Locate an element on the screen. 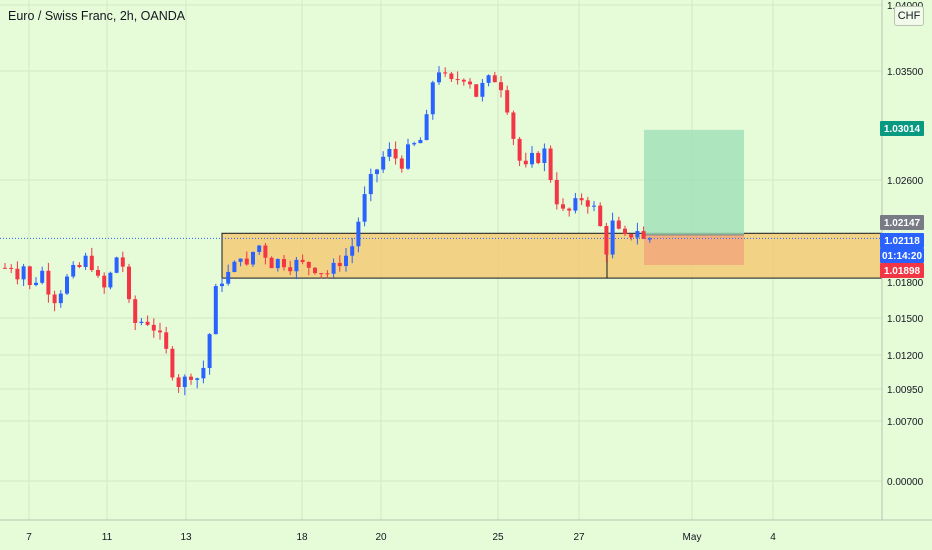 Image resolution: width=932 pixels, height=550 pixels. y-tick-label: 1.00700 is located at coordinates (905, 422).